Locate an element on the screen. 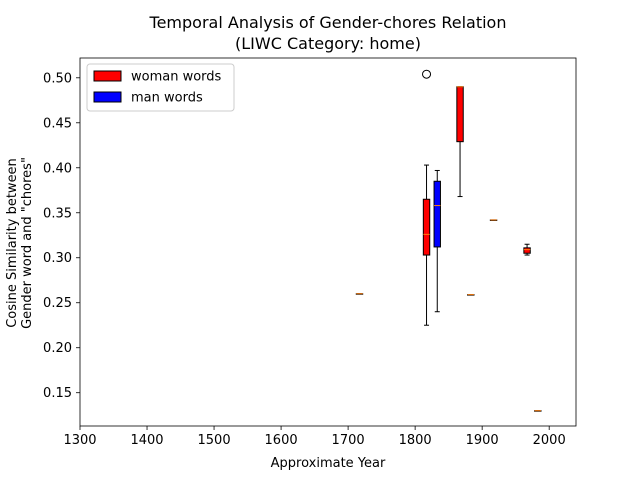 The width and height of the screenshot is (640, 480). legend: woman words man words is located at coordinates (160, 87).